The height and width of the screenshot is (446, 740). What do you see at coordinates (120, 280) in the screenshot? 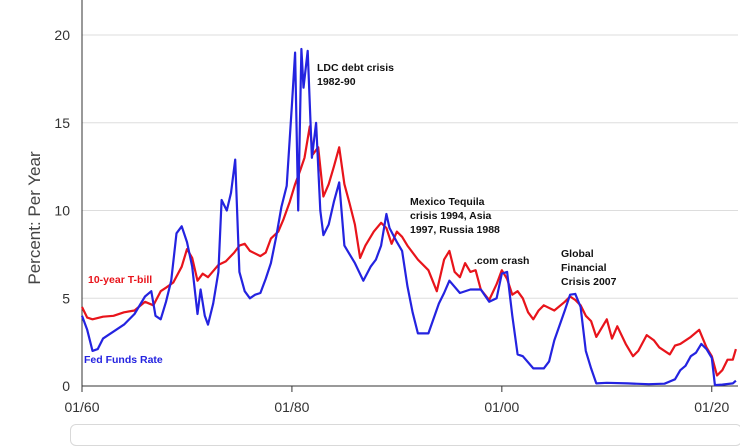
I see `series-label-10yr: 10-year T-bill` at bounding box center [120, 280].